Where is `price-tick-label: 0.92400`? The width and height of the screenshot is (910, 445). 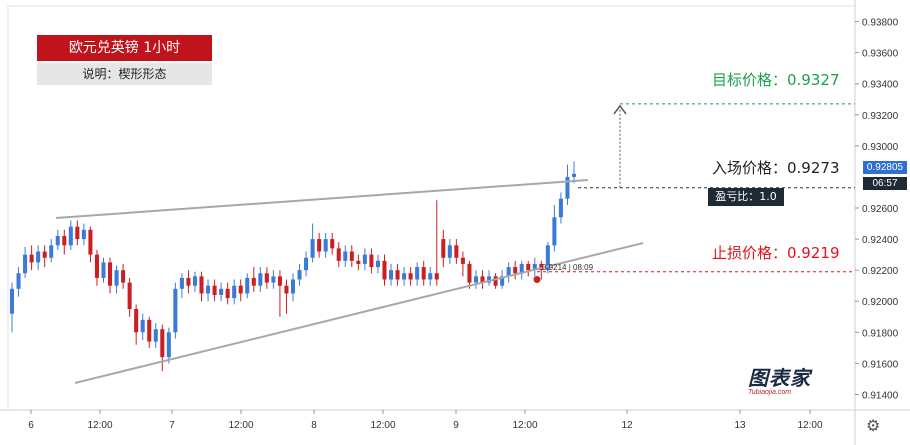 price-tick-label: 0.92400 is located at coordinates (880, 240).